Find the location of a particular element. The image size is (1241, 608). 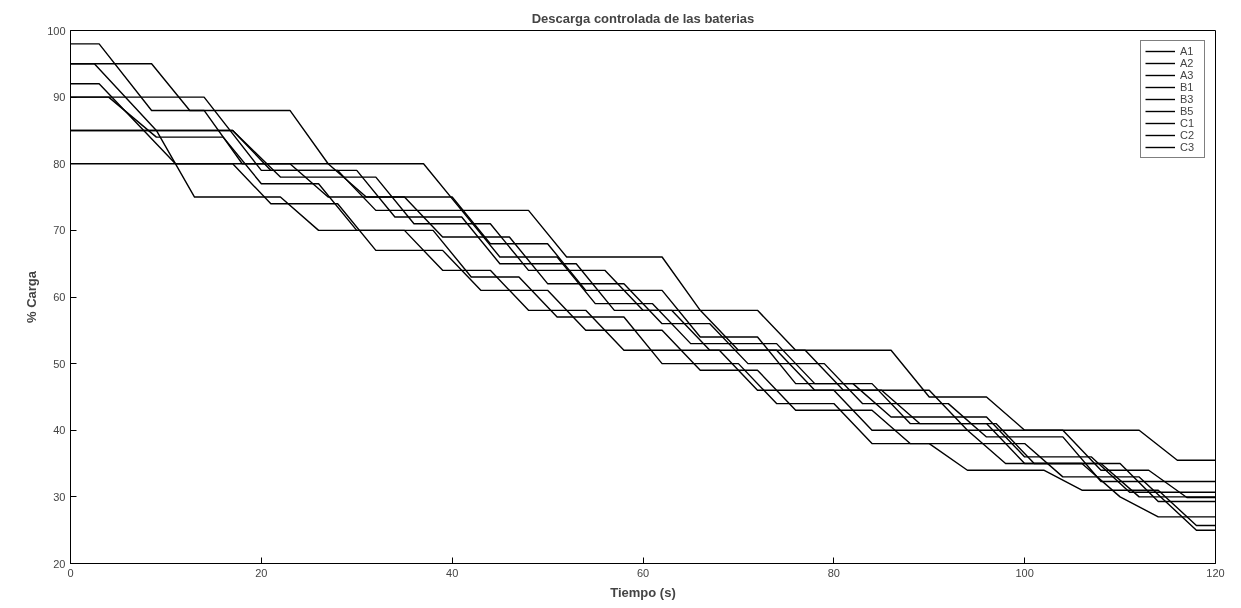

y-tick-label: 70 is located at coordinates (59, 230).